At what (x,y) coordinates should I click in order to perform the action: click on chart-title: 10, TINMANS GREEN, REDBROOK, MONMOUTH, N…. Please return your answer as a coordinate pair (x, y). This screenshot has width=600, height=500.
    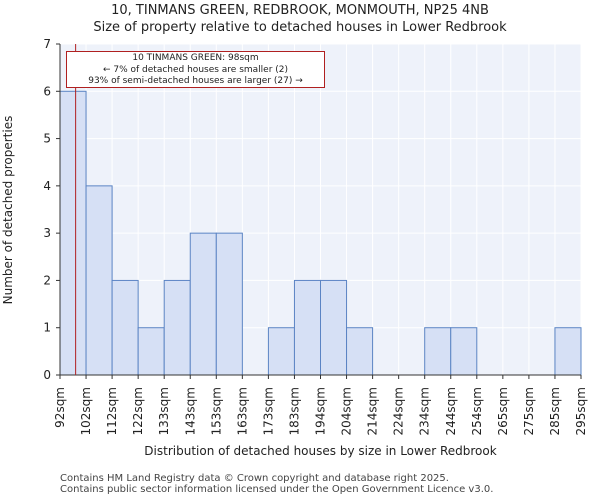
    Looking at the image, I should click on (300, 10).